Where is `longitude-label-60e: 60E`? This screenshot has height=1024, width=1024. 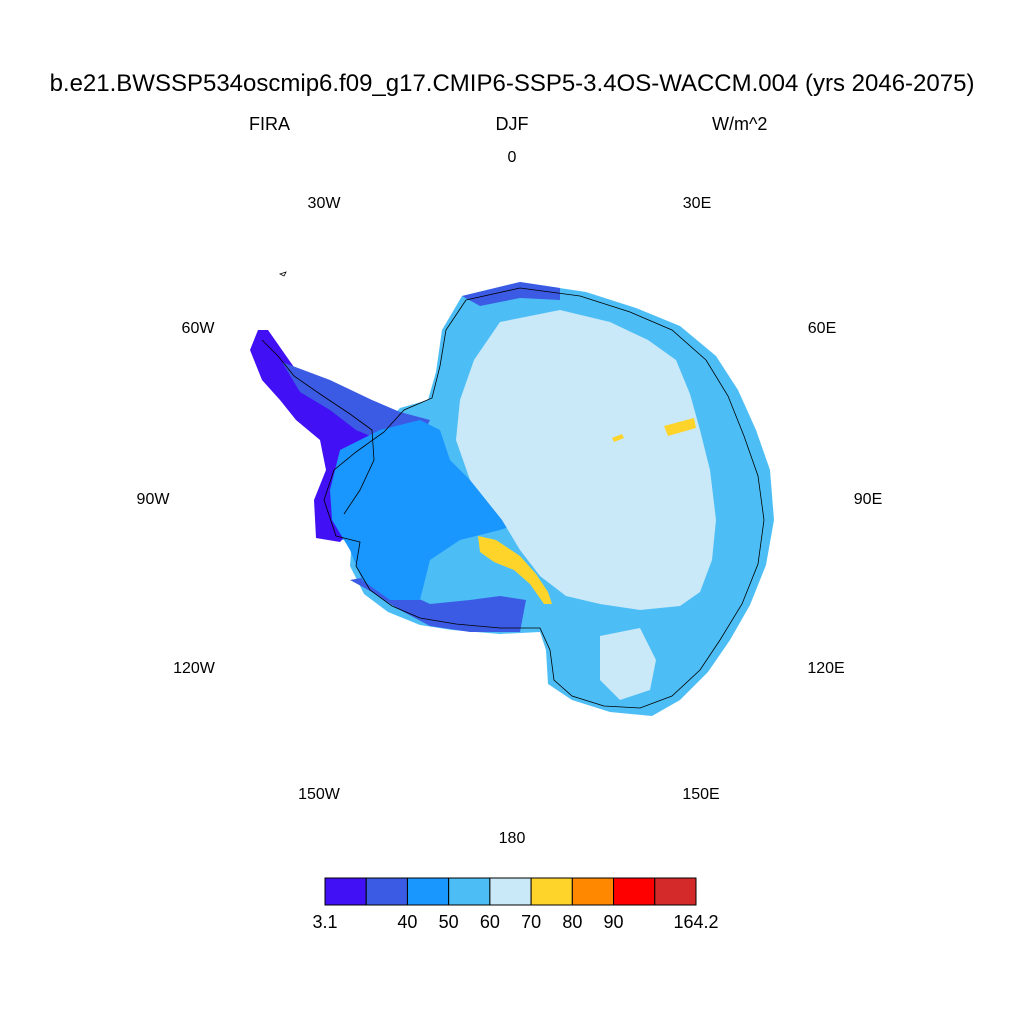 longitude-label-60e: 60E is located at coordinates (822, 328).